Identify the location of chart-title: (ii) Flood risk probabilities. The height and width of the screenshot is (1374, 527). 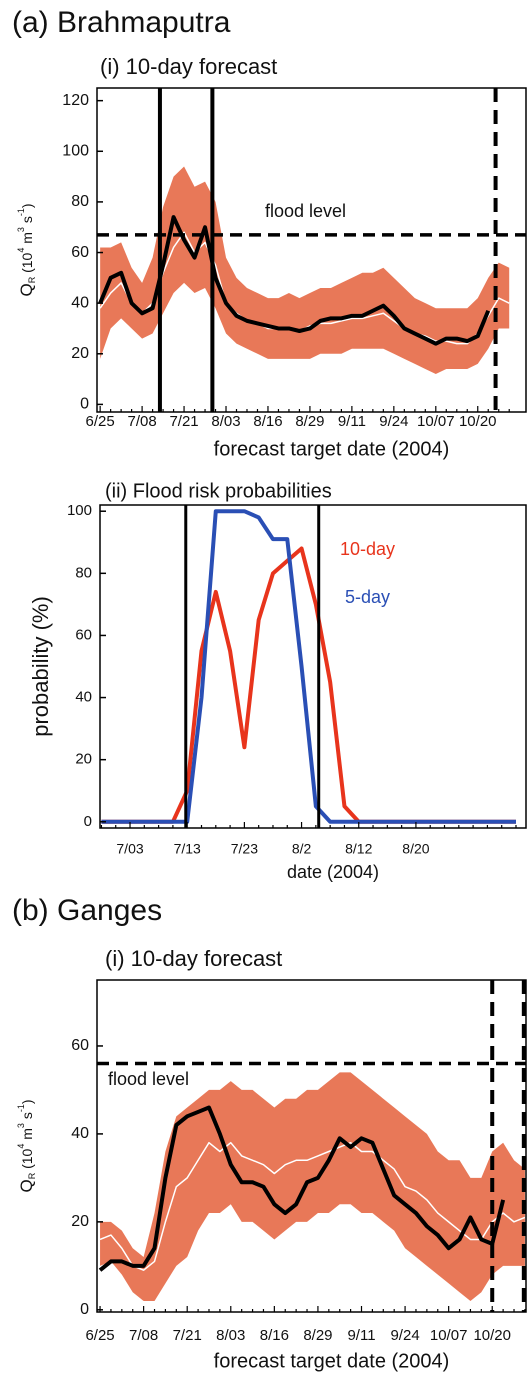
(218, 491).